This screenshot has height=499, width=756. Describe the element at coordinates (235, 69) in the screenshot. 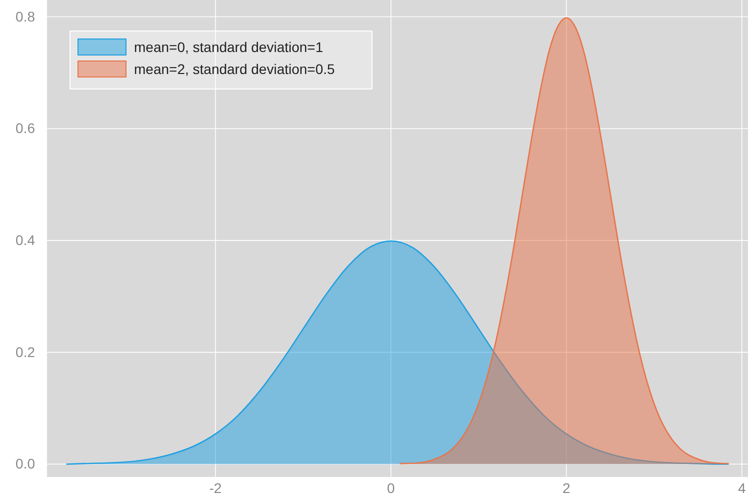

I see `legend-label: mean=2, standard deviation=0.5` at that location.